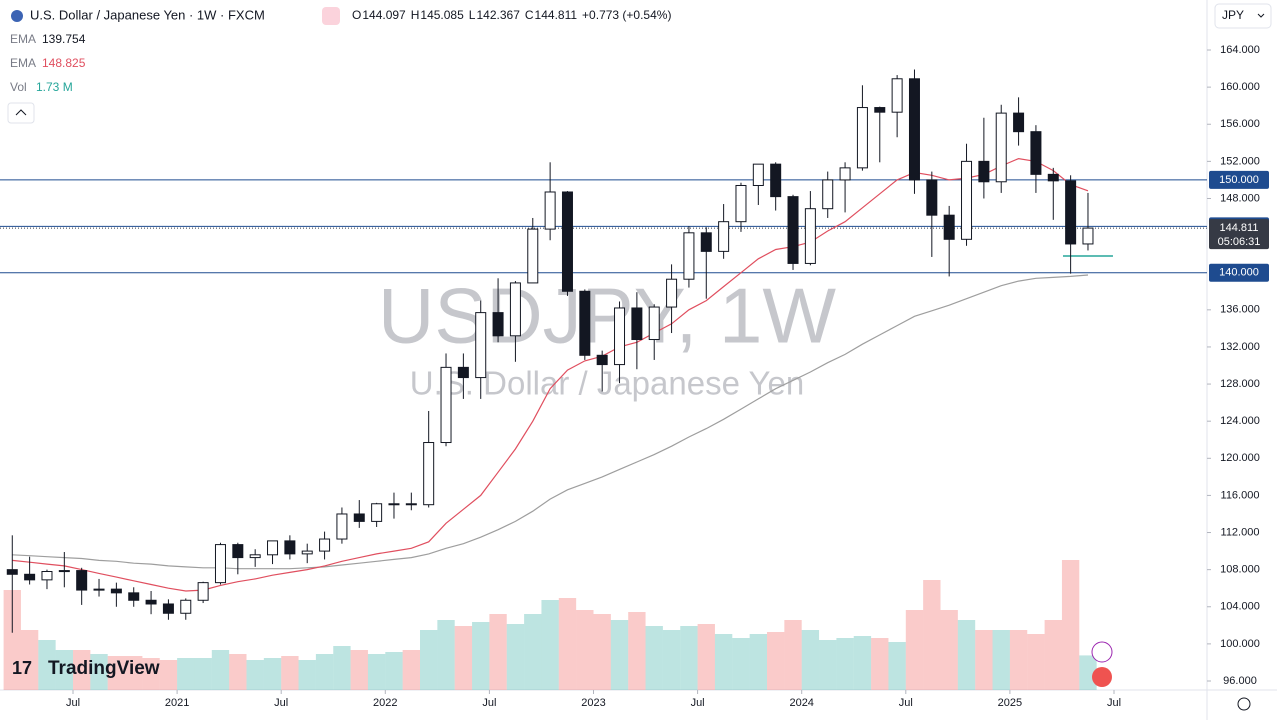 Image resolution: width=1277 pixels, height=720 pixels. Describe the element at coordinates (1239, 228) in the screenshot. I see `last-price-label: 144.811` at that location.